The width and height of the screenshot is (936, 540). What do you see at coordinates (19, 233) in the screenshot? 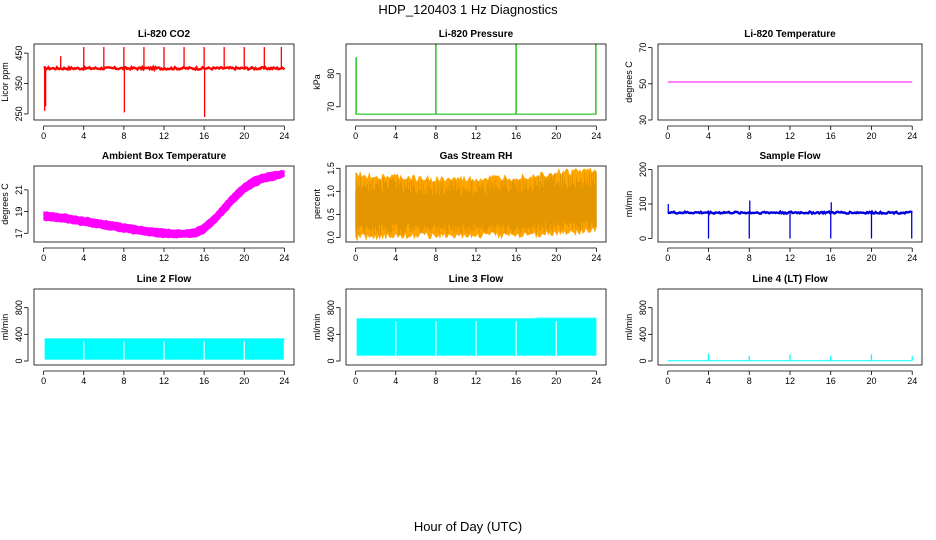
I see `y-tick-label: 17` at bounding box center [19, 233].